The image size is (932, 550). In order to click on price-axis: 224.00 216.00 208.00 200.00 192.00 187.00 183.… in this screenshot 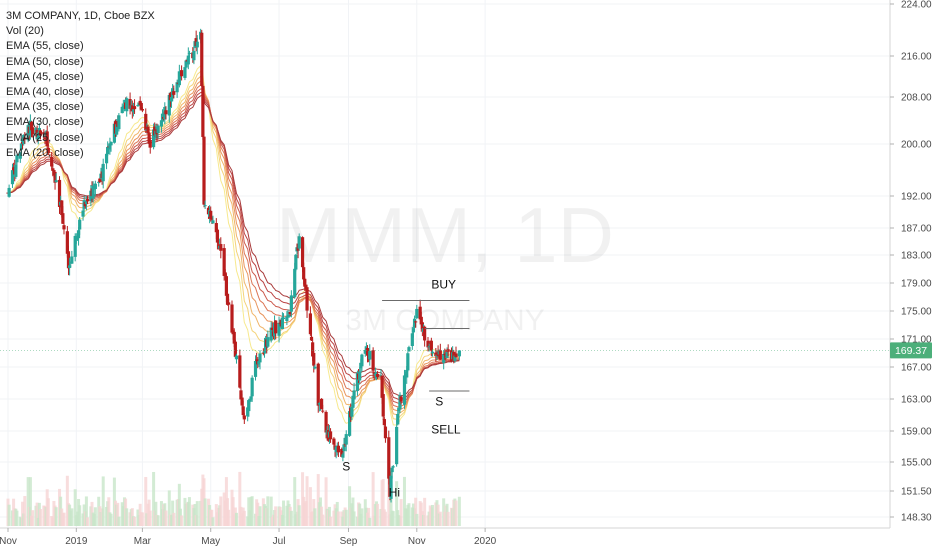, I will do `click(911, 262)`.